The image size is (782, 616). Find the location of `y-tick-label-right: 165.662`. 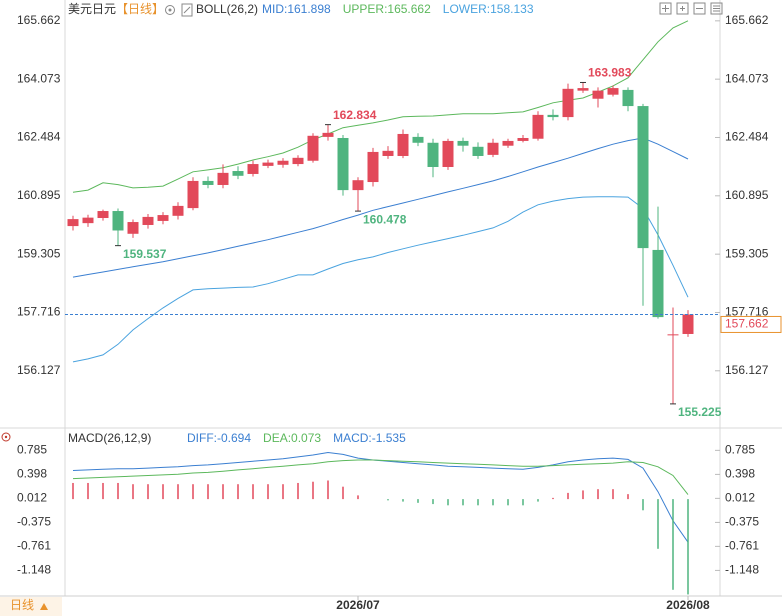

y-tick-label-right: 165.662 is located at coordinates (747, 20).